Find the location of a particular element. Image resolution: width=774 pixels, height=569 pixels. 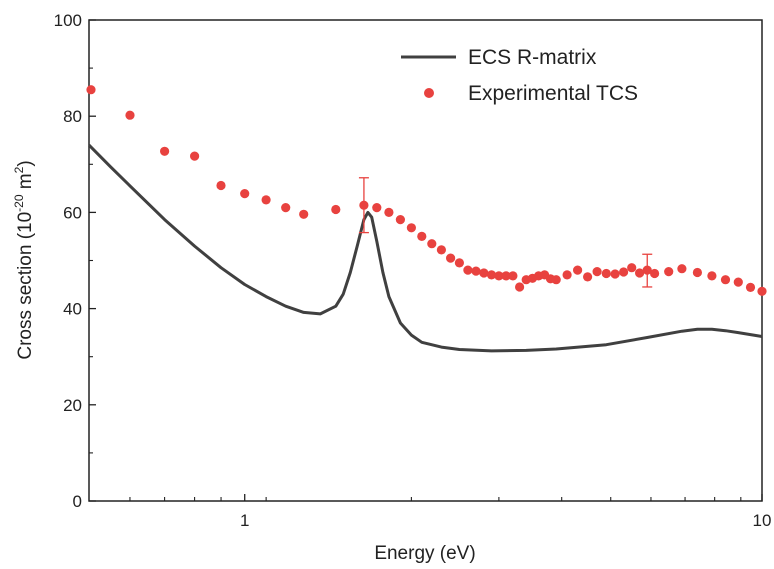

y-axis-title-exponent: -20 is located at coordinates (19, 203).